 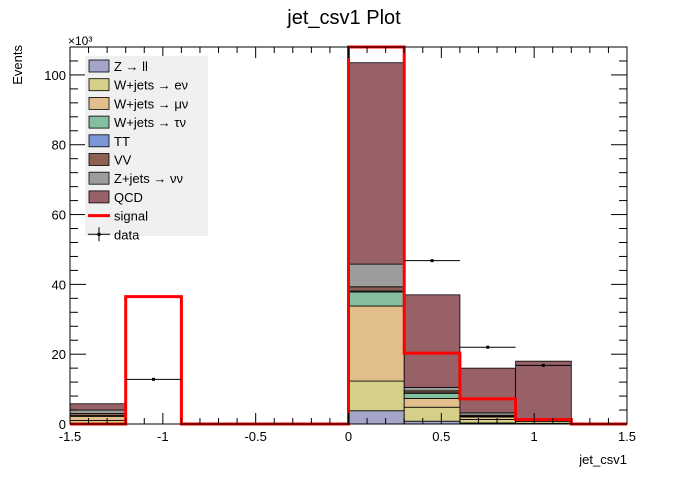 What do you see at coordinates (163, 436) in the screenshot?
I see `x-tick-label: -1` at bounding box center [163, 436].